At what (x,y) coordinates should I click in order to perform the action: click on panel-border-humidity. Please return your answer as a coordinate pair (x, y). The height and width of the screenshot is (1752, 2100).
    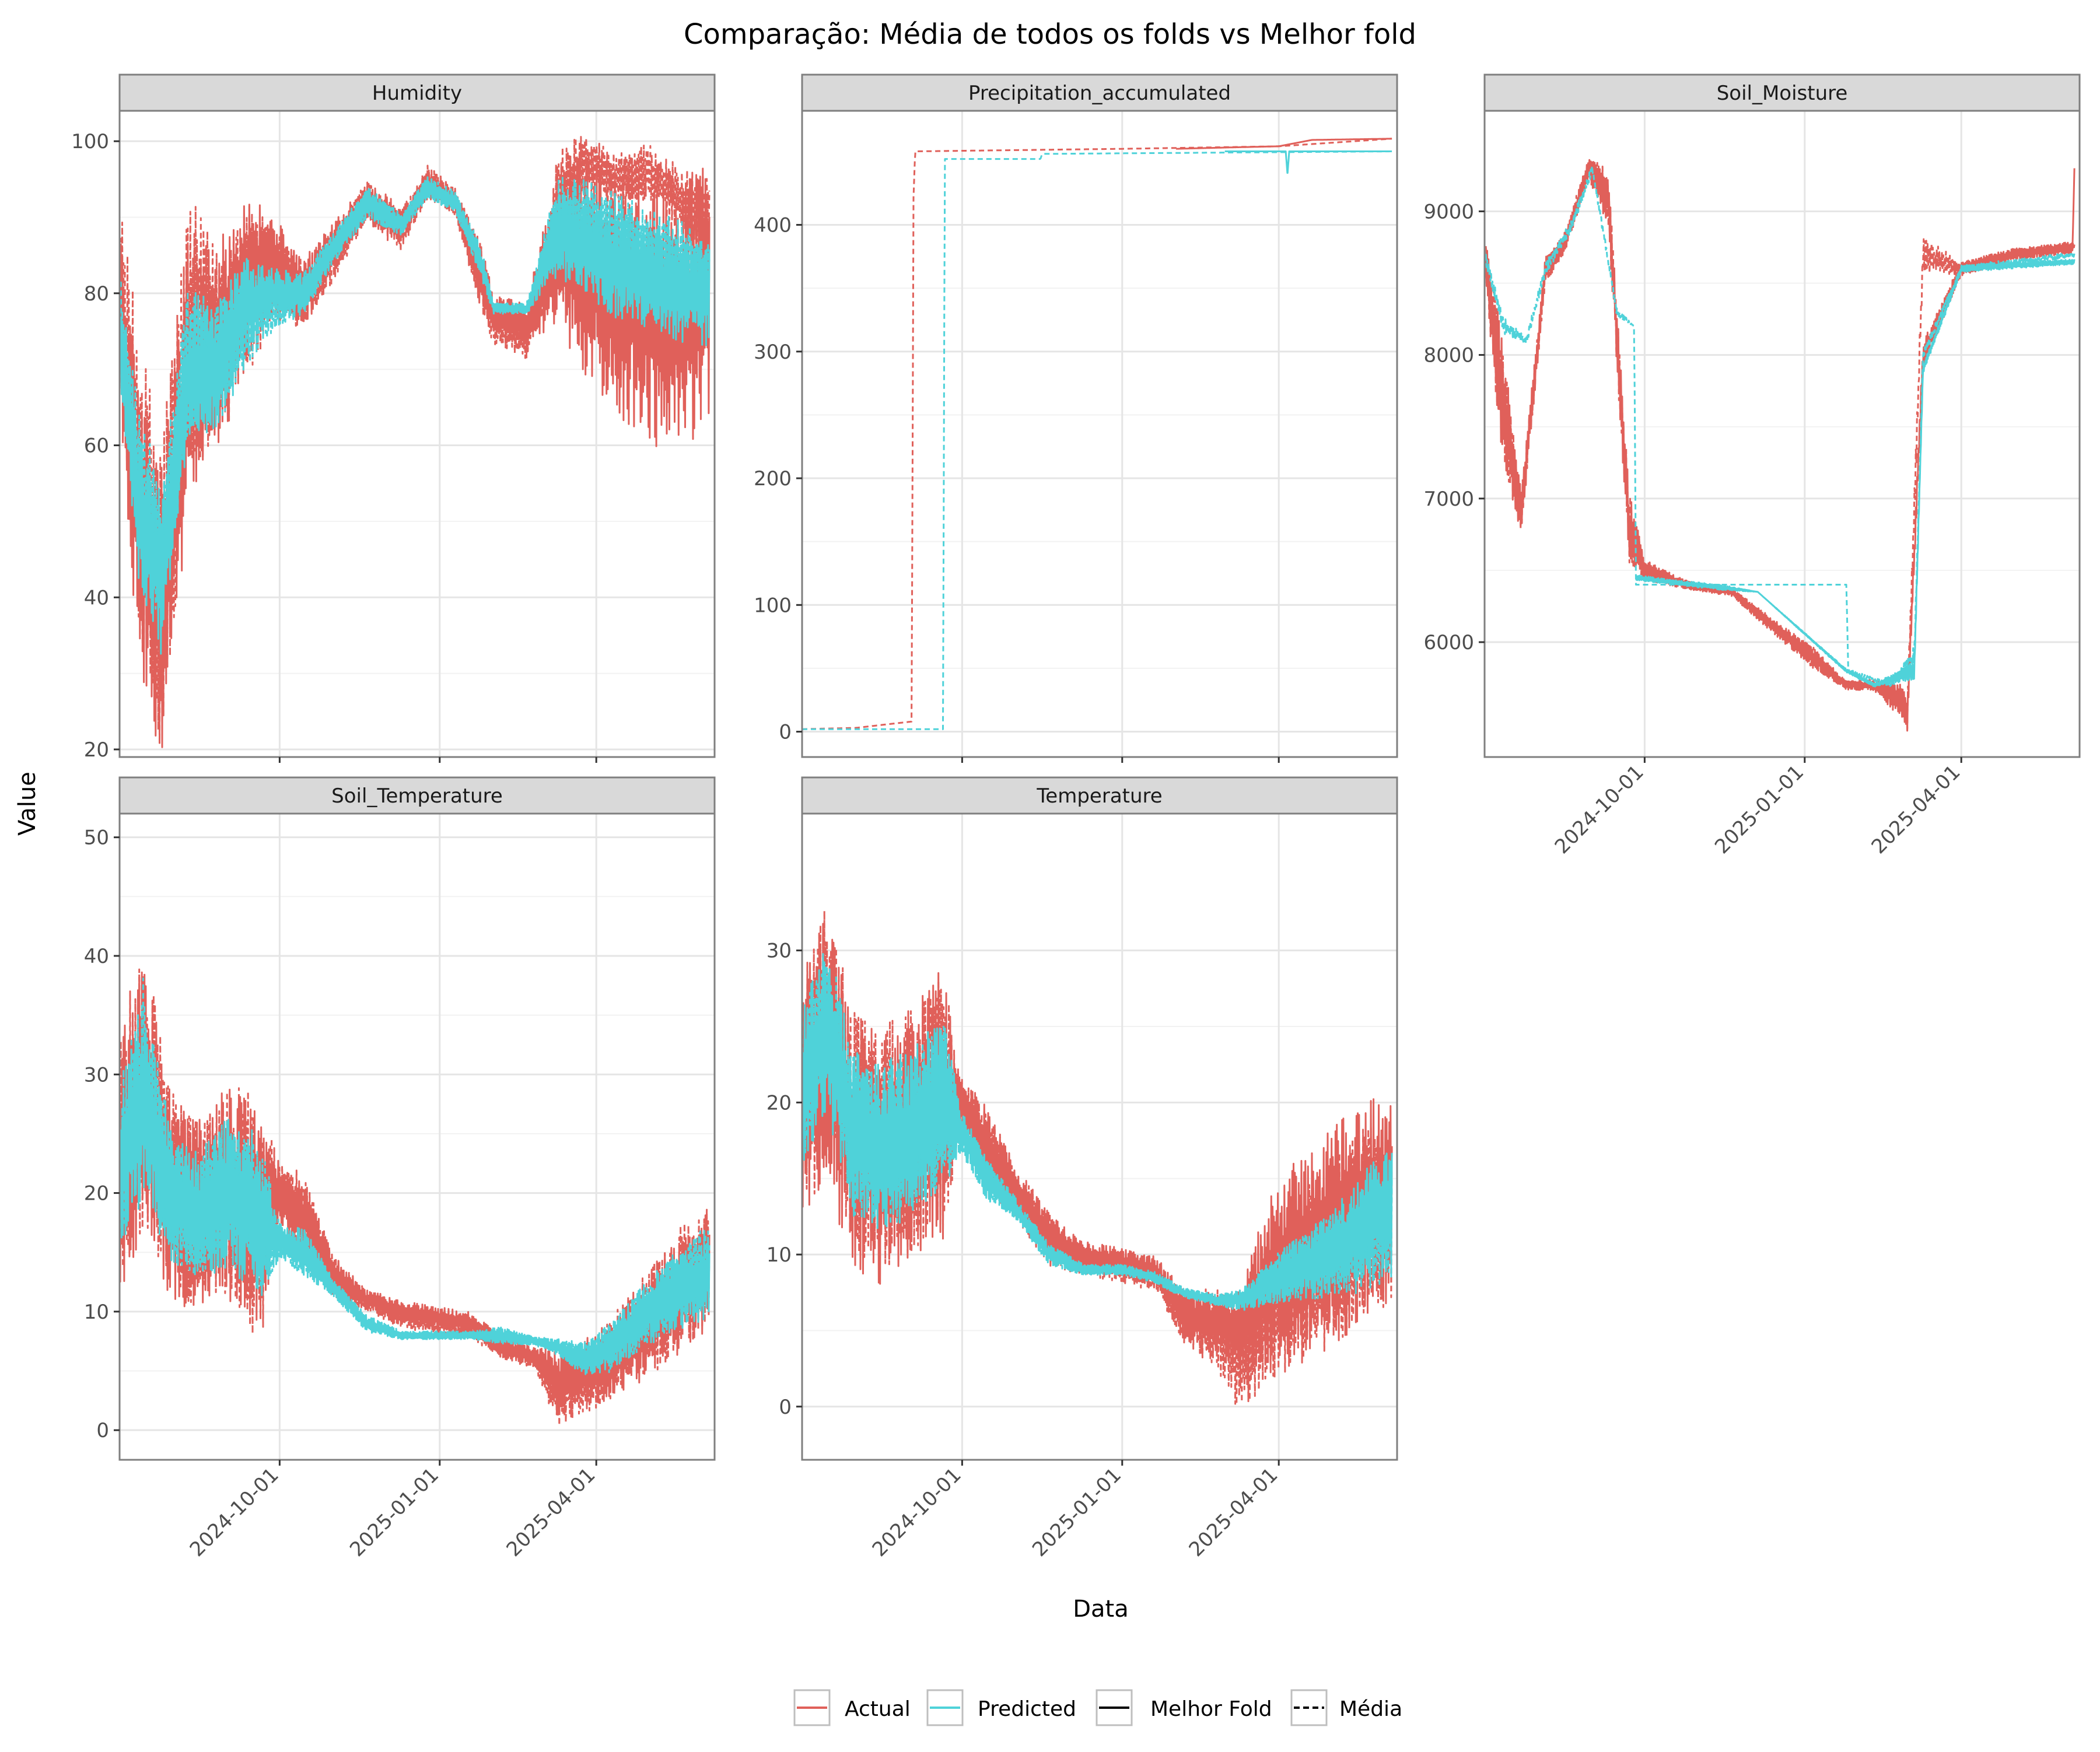
    Looking at the image, I should click on (417, 434).